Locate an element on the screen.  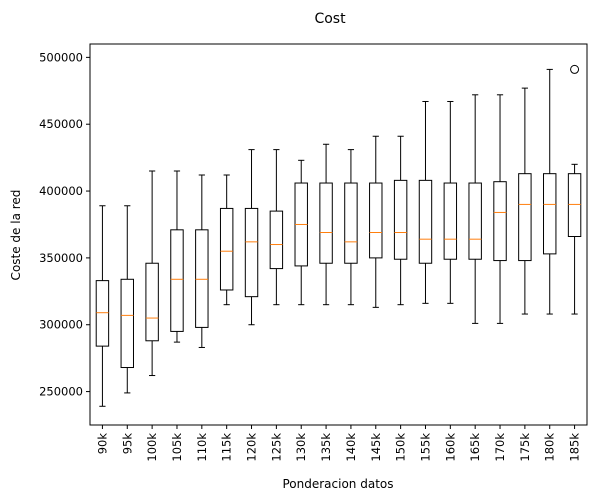
box-145k is located at coordinates (376, 221).